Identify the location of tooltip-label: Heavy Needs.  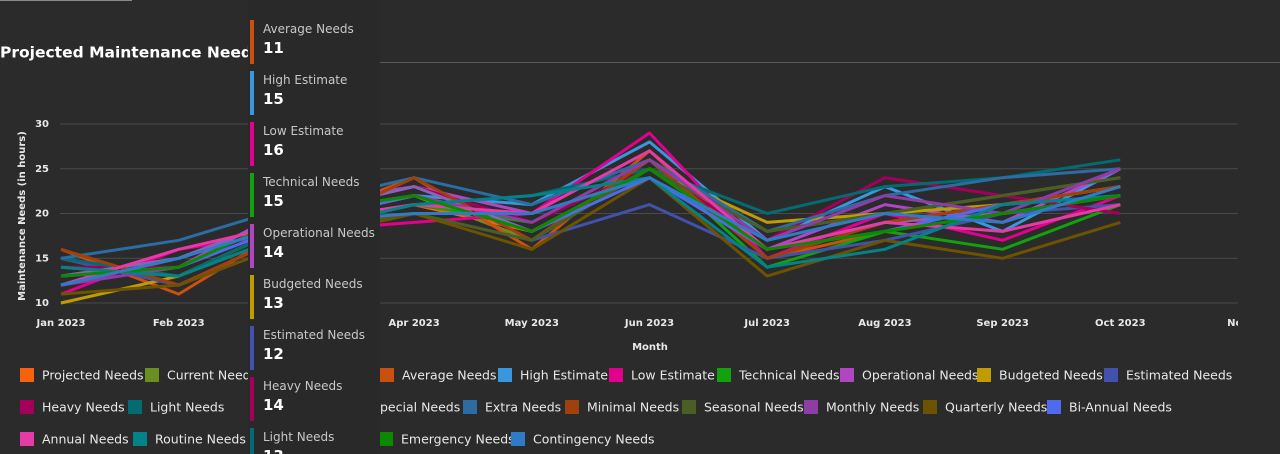
(303, 386).